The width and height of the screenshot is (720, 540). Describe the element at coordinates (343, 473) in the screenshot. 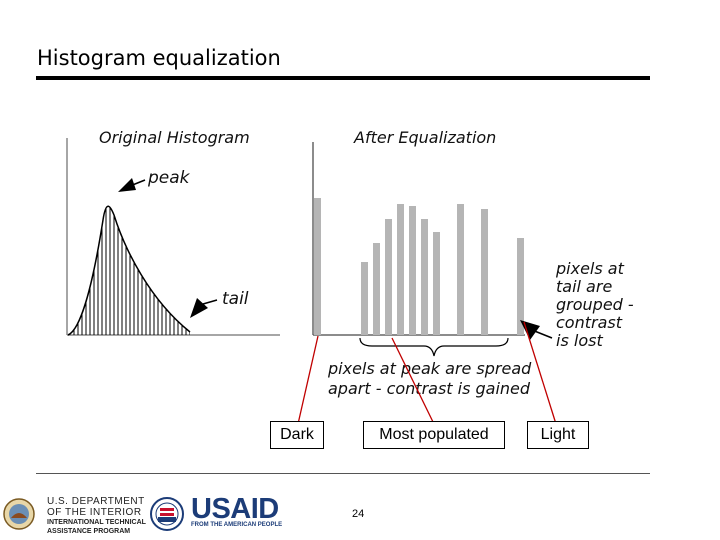

I see `footer-divider` at that location.